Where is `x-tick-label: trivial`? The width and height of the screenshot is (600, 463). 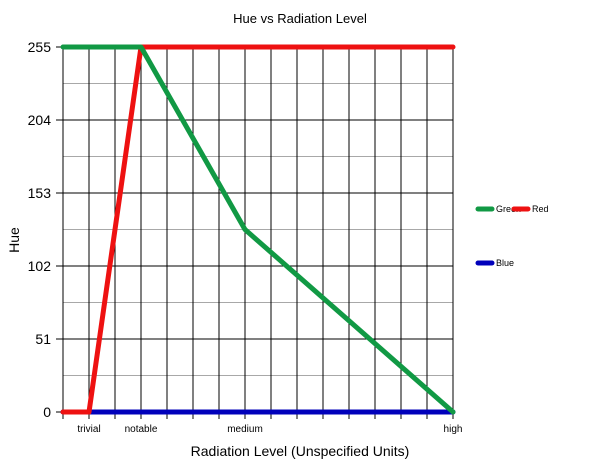 x-tick-label: trivial is located at coordinates (88, 429).